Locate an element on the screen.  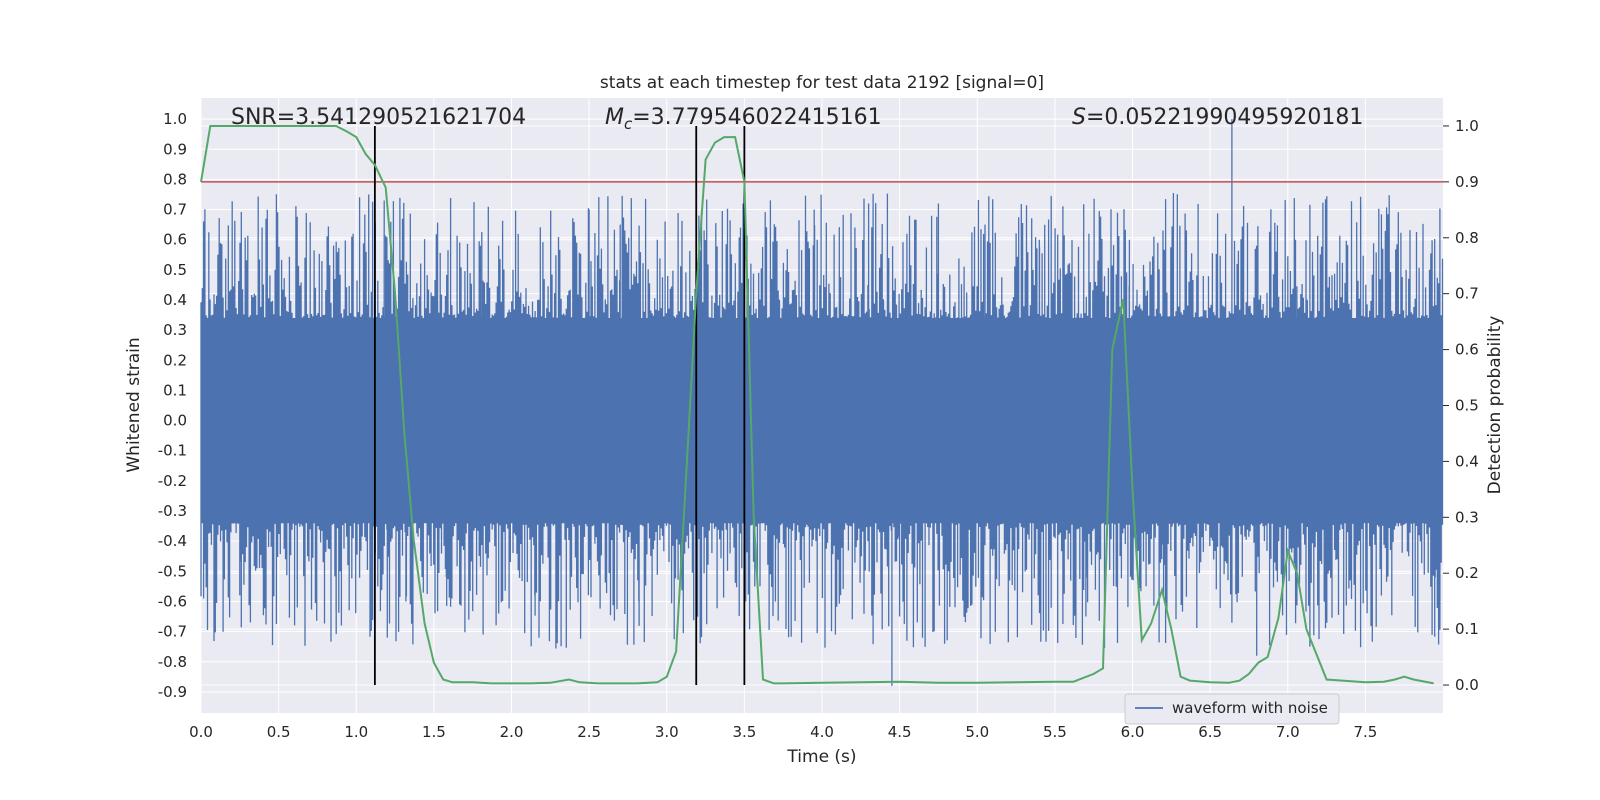
y-tick-label: 0.5 is located at coordinates (175, 270).